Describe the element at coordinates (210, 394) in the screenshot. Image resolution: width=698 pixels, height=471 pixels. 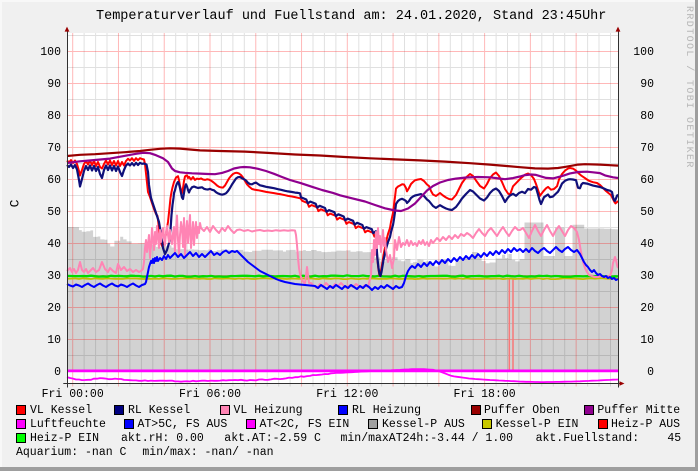
I see `svg-text: Fri 06:00` at that location.